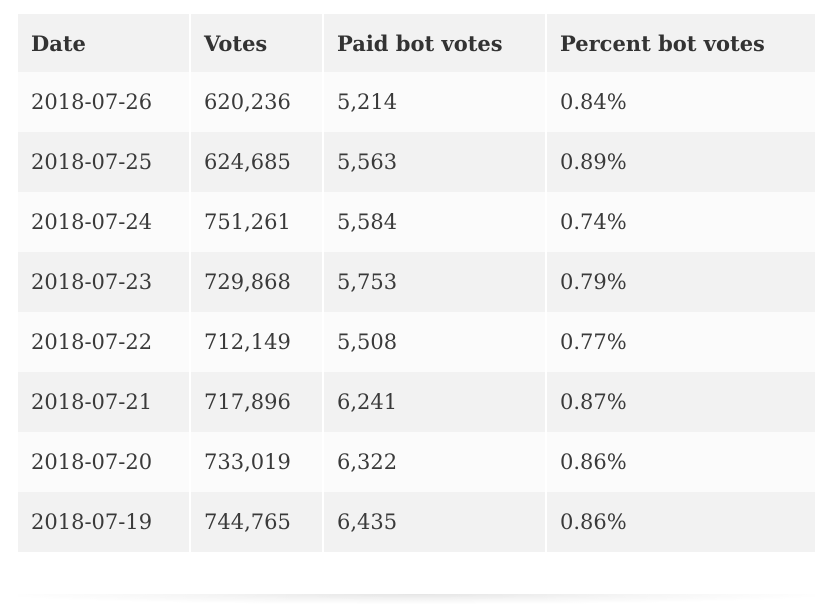 The image size is (837, 611). I want to click on column-header-paid-bot-votes: Paid bot votes, so click(435, 43).